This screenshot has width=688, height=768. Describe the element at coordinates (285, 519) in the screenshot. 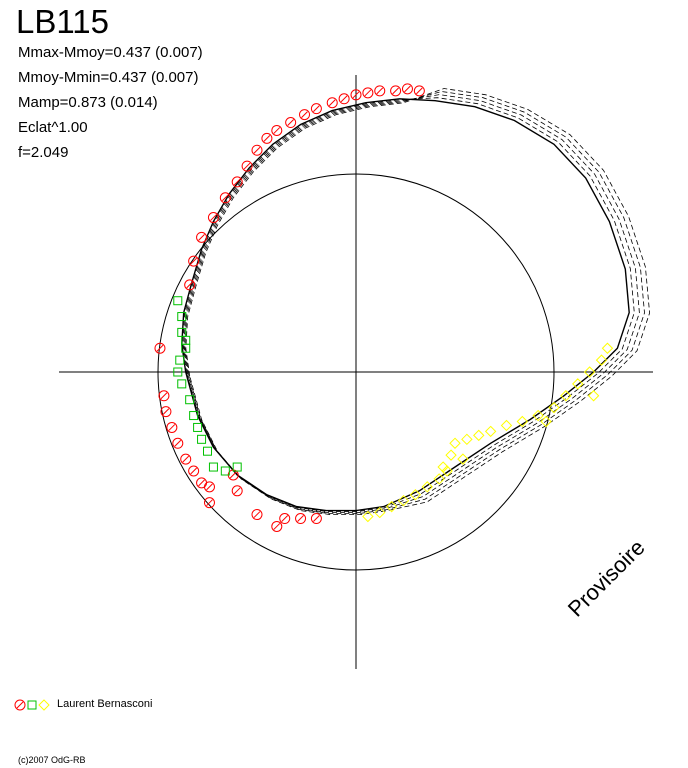

I see `series-0-point-36-ring` at that location.